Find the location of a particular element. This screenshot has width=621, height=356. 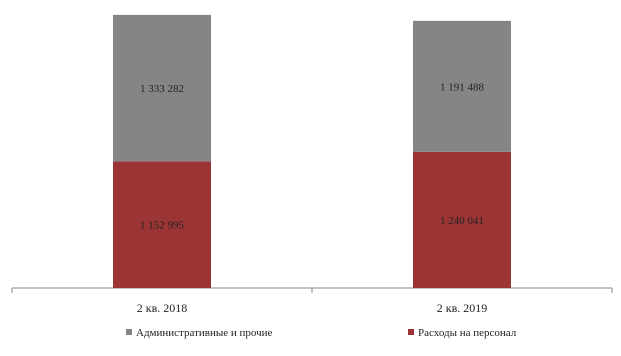

legend-label: Расходы на персонал is located at coordinates (467, 333).